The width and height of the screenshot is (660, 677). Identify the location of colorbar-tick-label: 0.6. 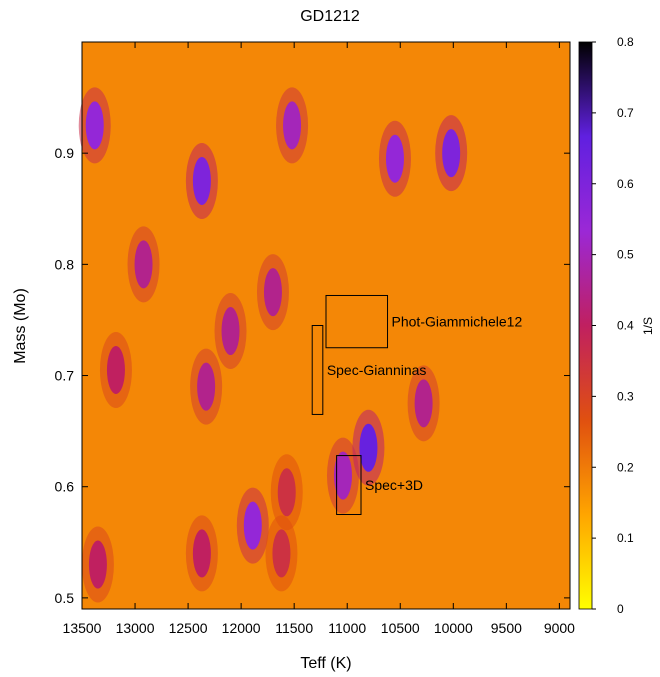
(625, 184).